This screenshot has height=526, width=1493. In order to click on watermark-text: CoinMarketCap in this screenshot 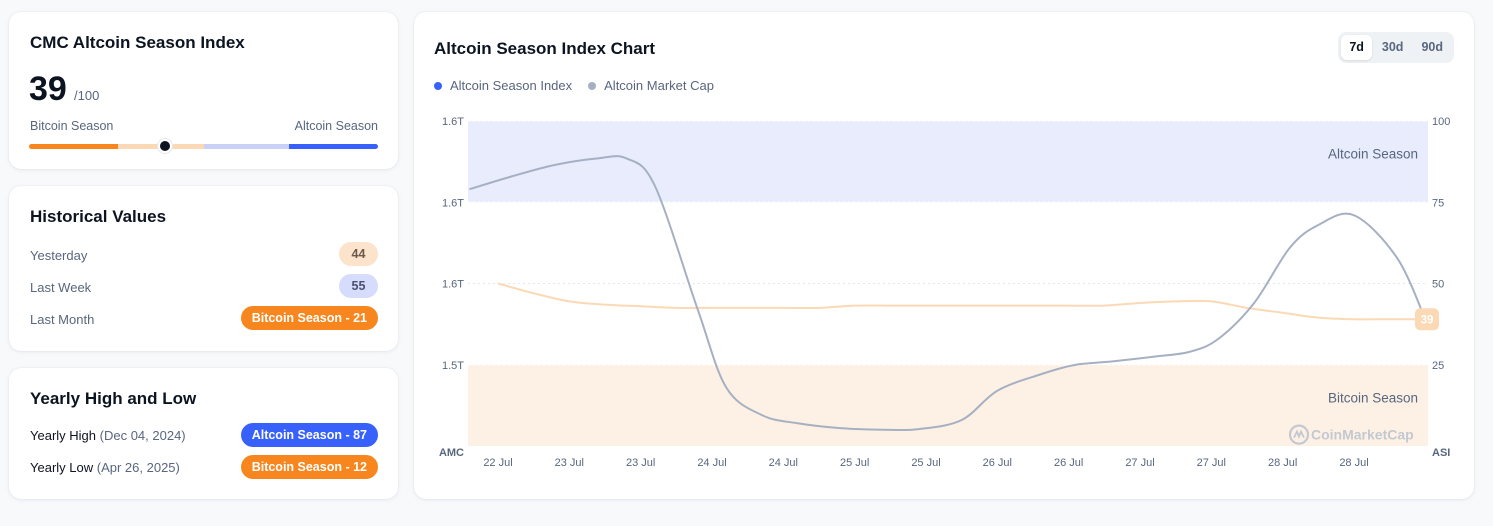, I will do `click(1362, 435)`.